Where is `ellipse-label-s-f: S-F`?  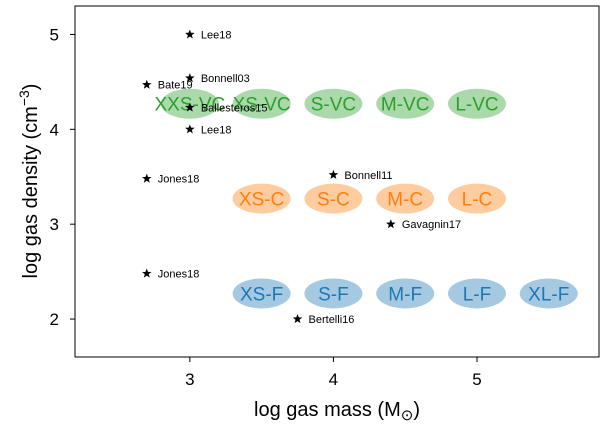 ellipse-label-s-f: S-F is located at coordinates (333, 294).